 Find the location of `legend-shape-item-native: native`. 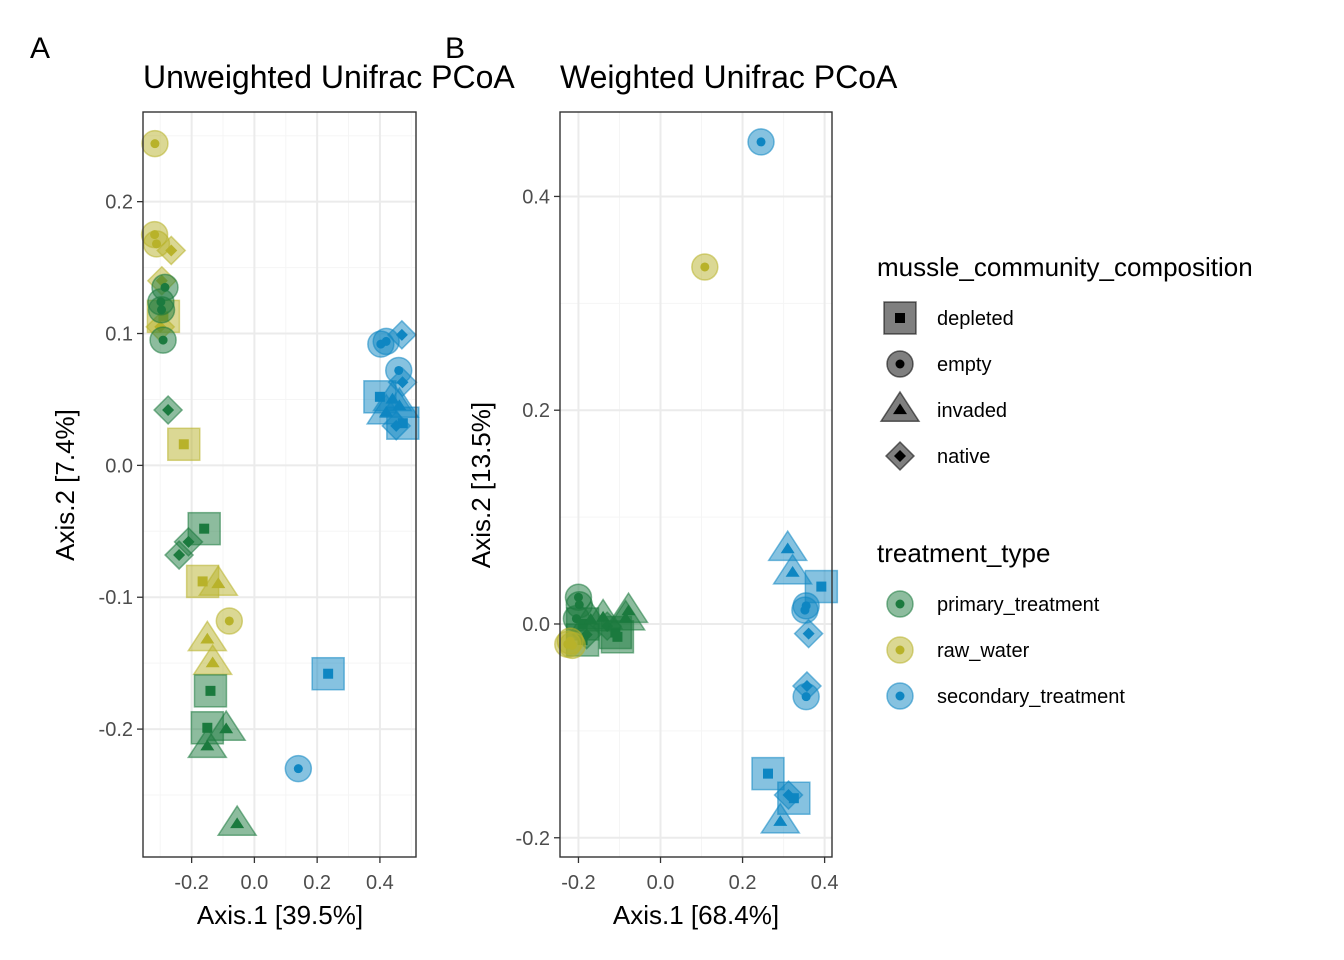

legend-shape-item-native: native is located at coordinates (937, 456).